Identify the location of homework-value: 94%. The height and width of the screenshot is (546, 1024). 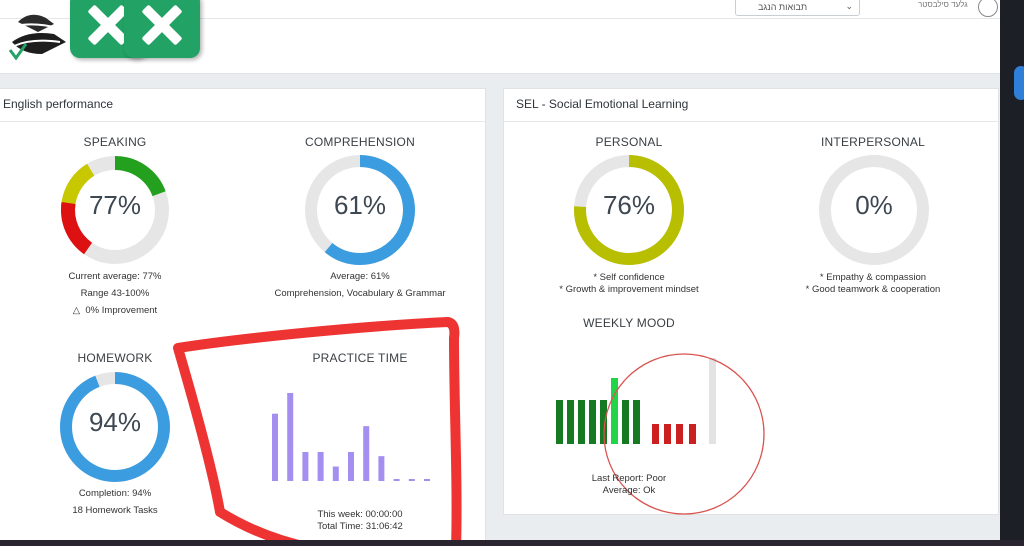
(115, 422).